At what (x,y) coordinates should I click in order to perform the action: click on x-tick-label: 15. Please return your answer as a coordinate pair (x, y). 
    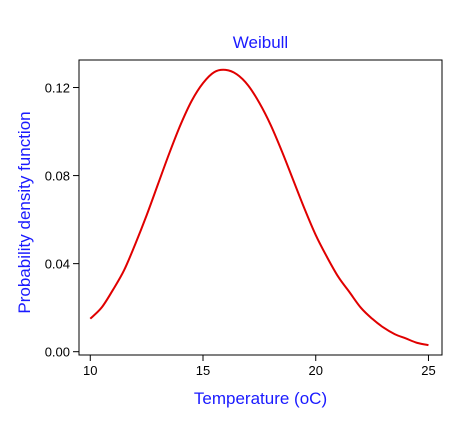
    Looking at the image, I should click on (203, 370).